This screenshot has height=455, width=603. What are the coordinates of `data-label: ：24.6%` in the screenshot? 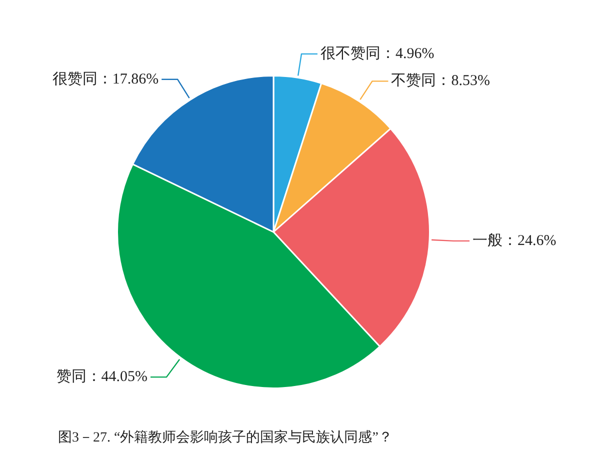 It's located at (529, 240).